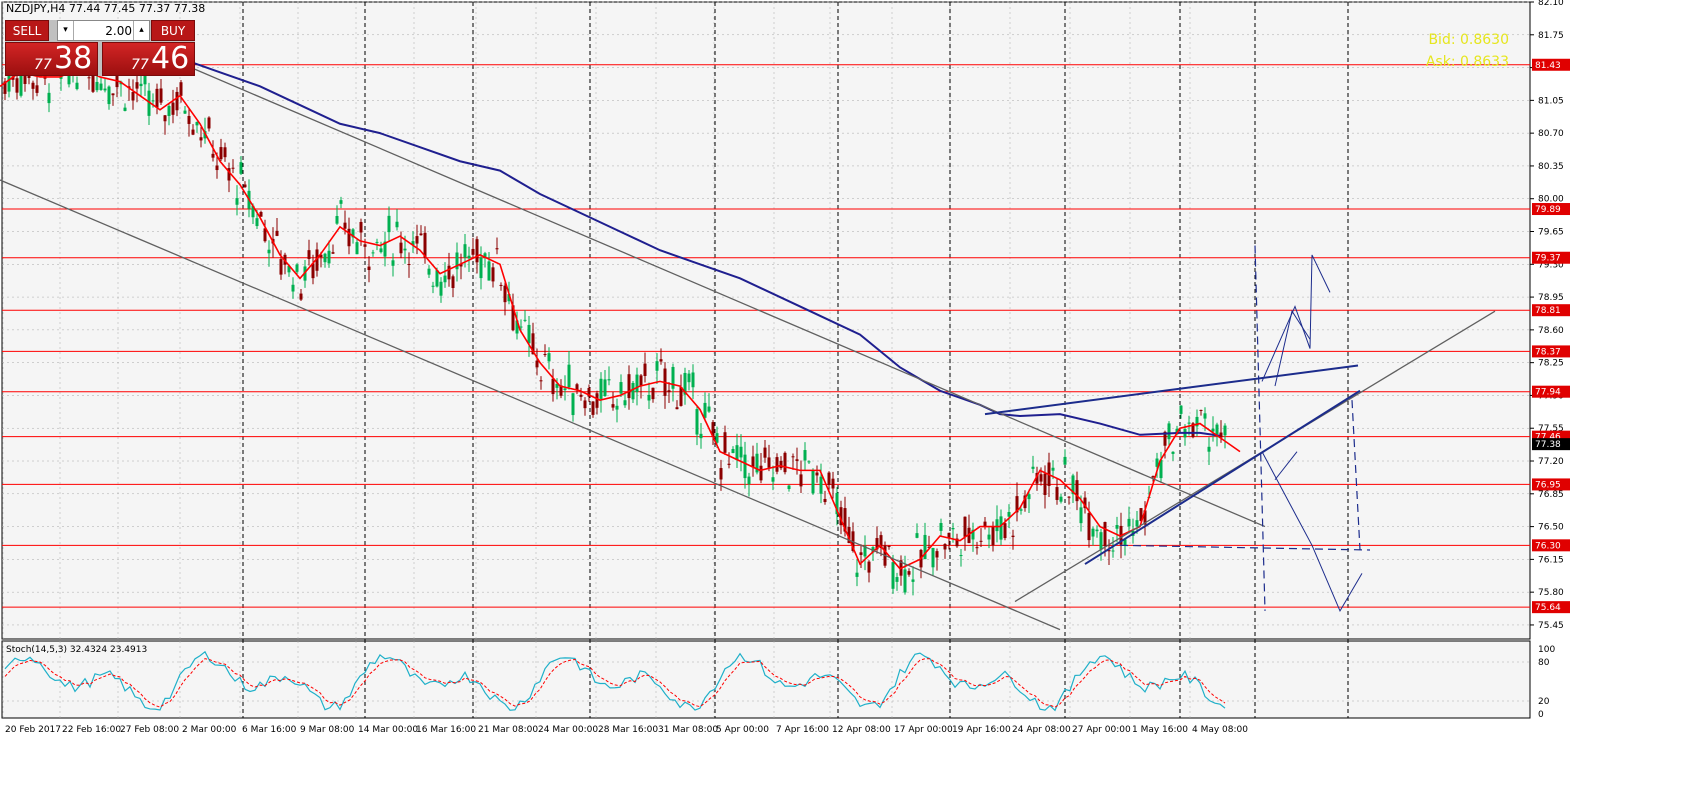 The image size is (1685, 797). What do you see at coordinates (100, 48) in the screenshot?
I see `one-click-trading-panel: SELL ▾ ▴ BUY 77 38 77 46` at bounding box center [100, 48].